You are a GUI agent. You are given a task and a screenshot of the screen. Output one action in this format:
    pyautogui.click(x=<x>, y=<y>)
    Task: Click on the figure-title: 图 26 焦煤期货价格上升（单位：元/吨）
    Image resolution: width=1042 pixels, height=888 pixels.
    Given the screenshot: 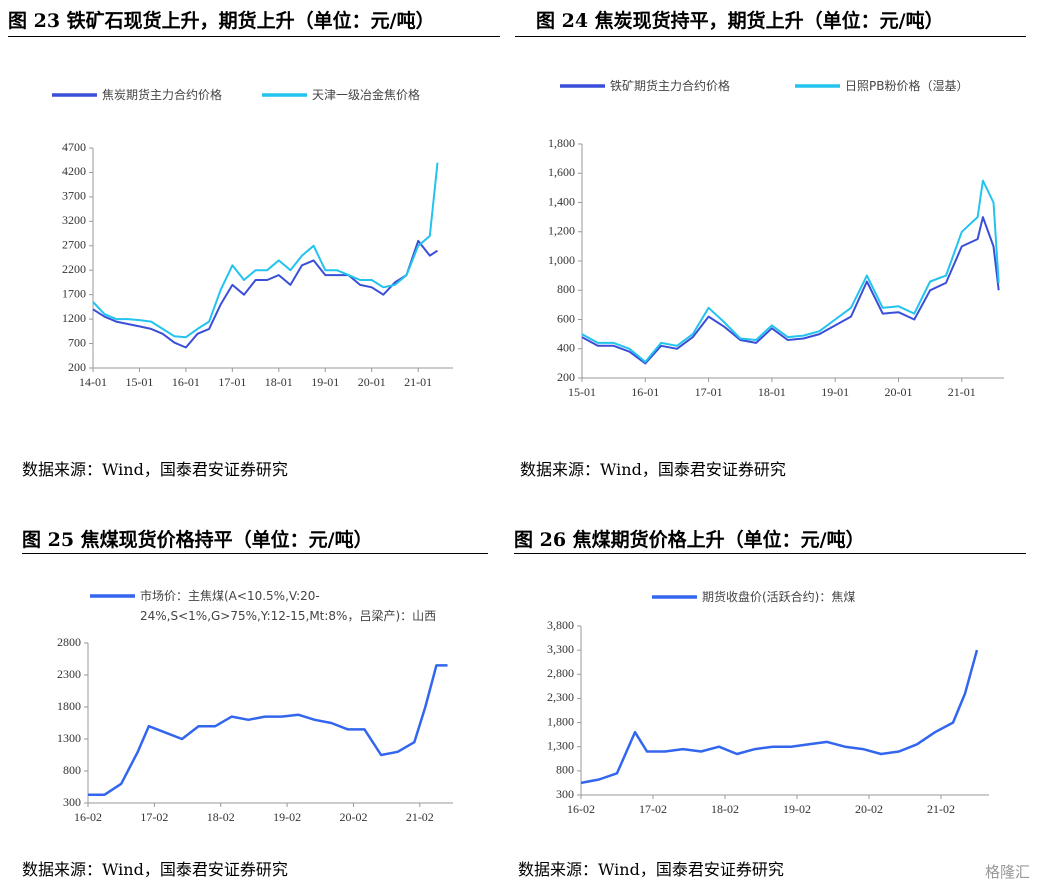 What is the action you would take?
    pyautogui.click(x=689, y=540)
    